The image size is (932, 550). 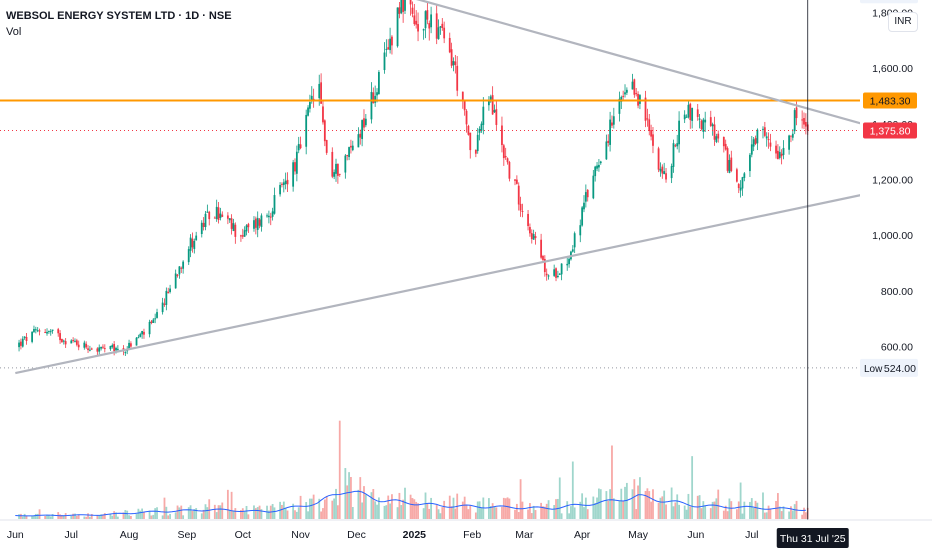 What do you see at coordinates (14, 32) in the screenshot?
I see `volume-indicator-label: Vol` at bounding box center [14, 32].